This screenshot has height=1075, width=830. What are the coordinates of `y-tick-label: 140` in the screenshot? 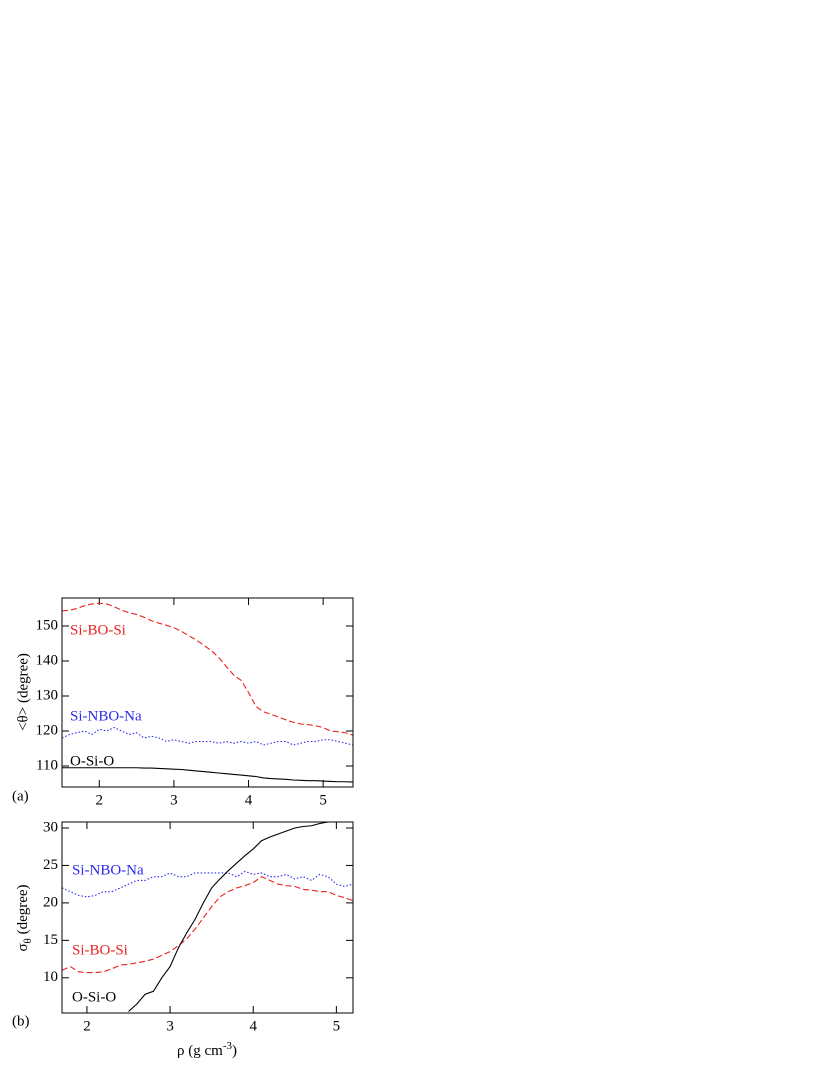 It's located at (47, 660).